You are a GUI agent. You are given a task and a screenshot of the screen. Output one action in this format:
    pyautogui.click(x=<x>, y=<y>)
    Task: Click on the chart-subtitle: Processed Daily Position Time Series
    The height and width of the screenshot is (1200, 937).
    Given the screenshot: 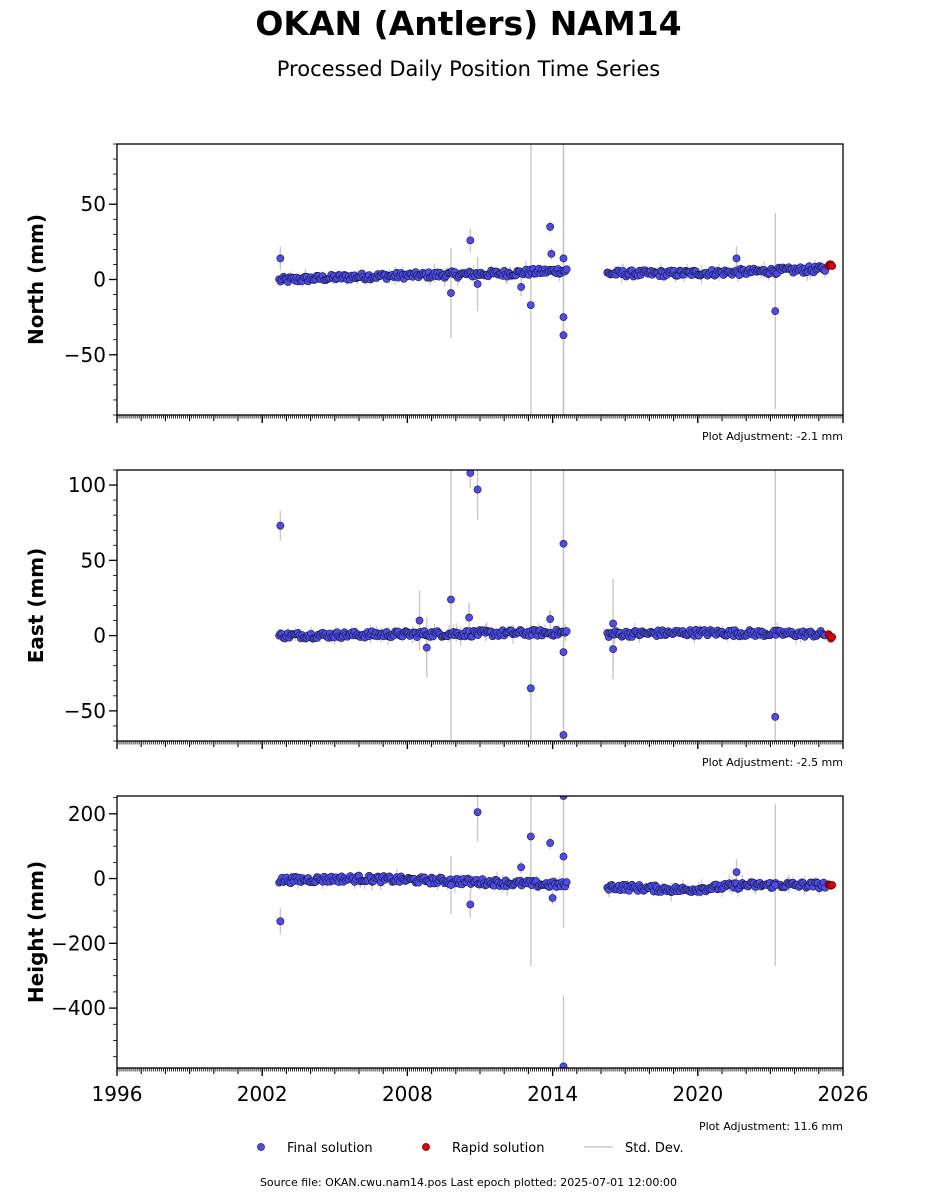 What is the action you would take?
    pyautogui.click(x=468, y=69)
    